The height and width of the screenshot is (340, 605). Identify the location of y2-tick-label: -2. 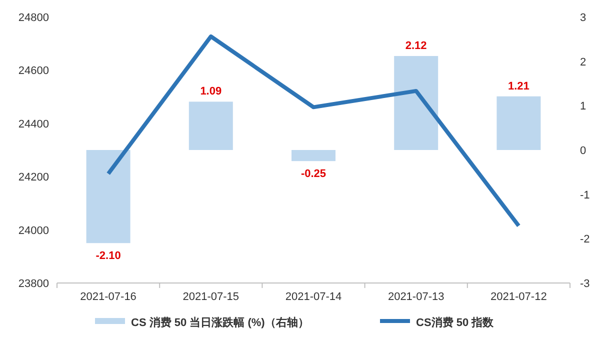
(585, 240).